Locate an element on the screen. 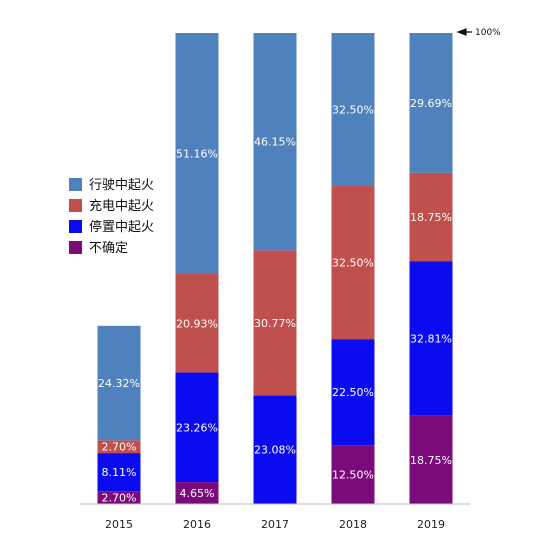  data-label-2019-4: 29.69% is located at coordinates (431, 103).